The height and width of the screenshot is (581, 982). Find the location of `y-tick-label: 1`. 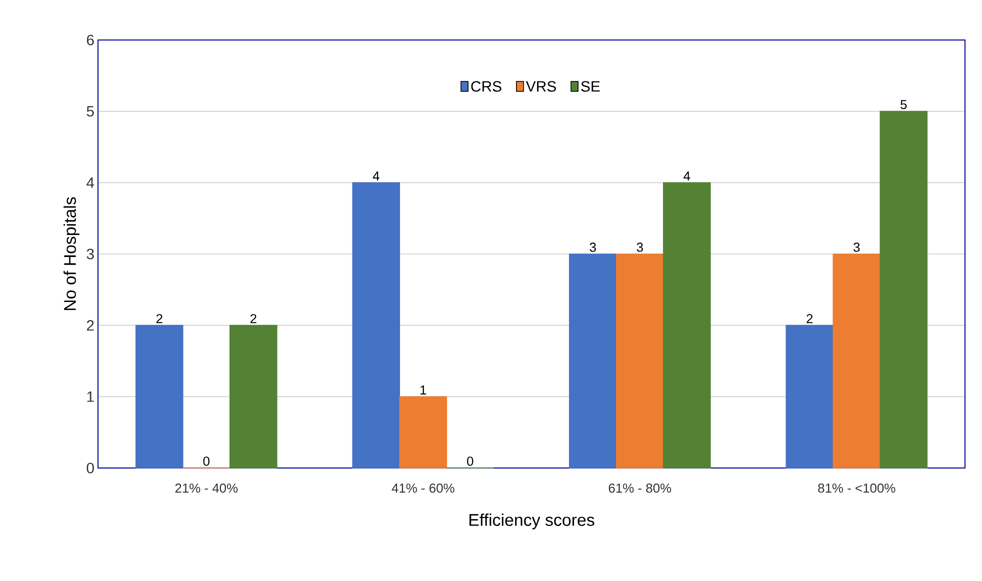

y-tick-label: 1 is located at coordinates (90, 397).